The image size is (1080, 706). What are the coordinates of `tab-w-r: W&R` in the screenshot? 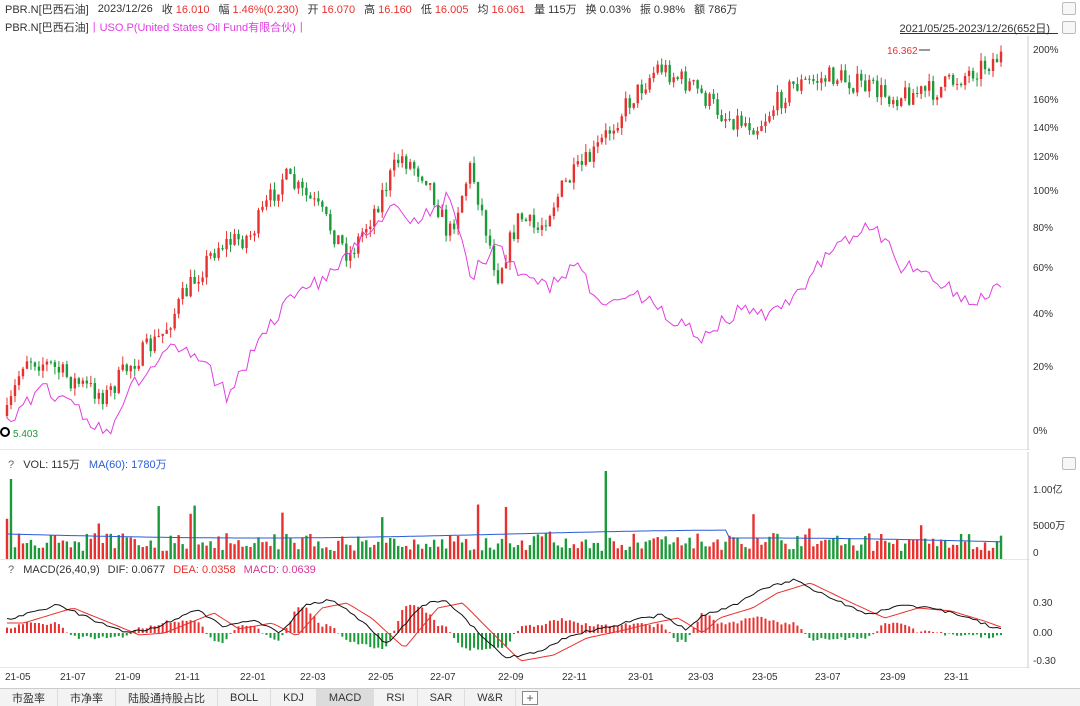 It's located at (490, 697).